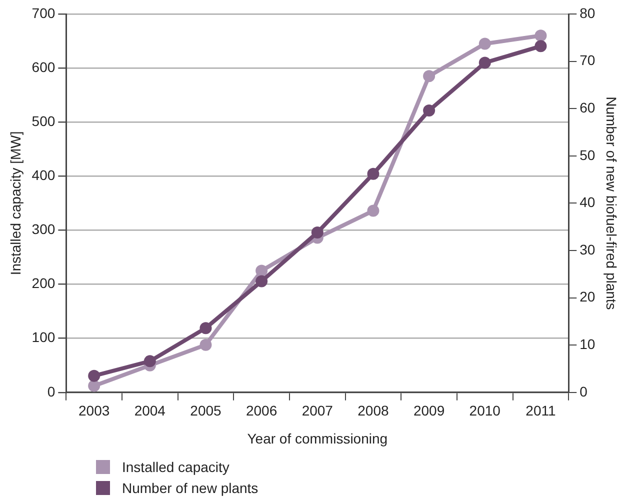 The width and height of the screenshot is (627, 498). Describe the element at coordinates (44, 283) in the screenshot. I see `y-tick-label: 200` at that location.